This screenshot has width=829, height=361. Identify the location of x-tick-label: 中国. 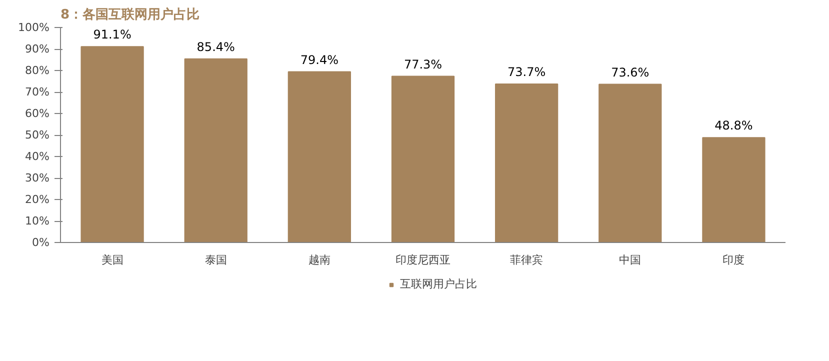
(630, 260).